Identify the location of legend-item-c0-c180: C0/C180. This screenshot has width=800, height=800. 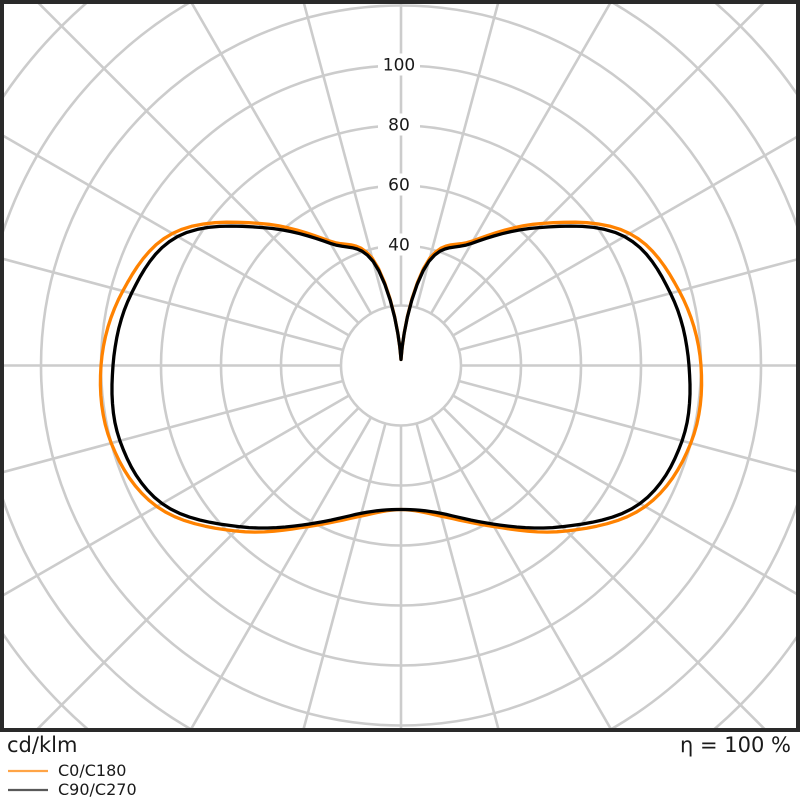
(72, 770).